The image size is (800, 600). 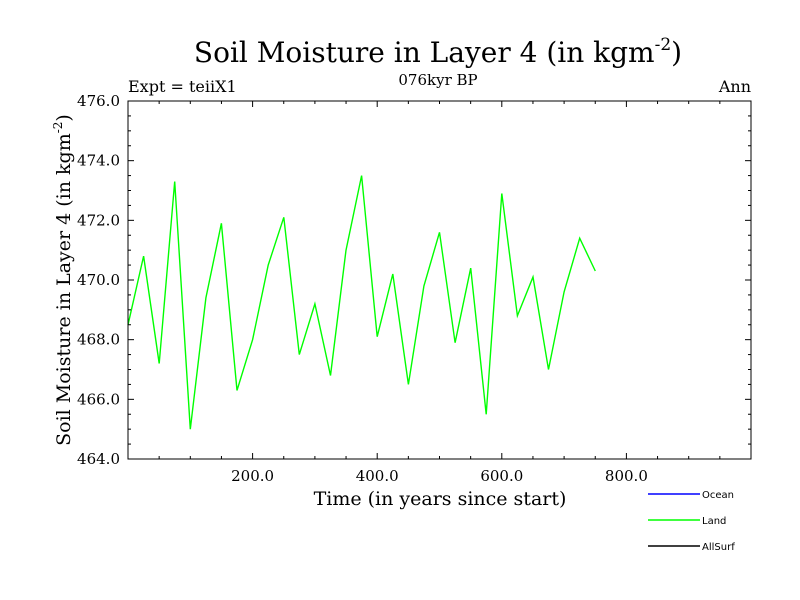 I want to click on y-axis-label: Soil Moisture in Layer 4 (in kgm-2), so click(x=63, y=280).